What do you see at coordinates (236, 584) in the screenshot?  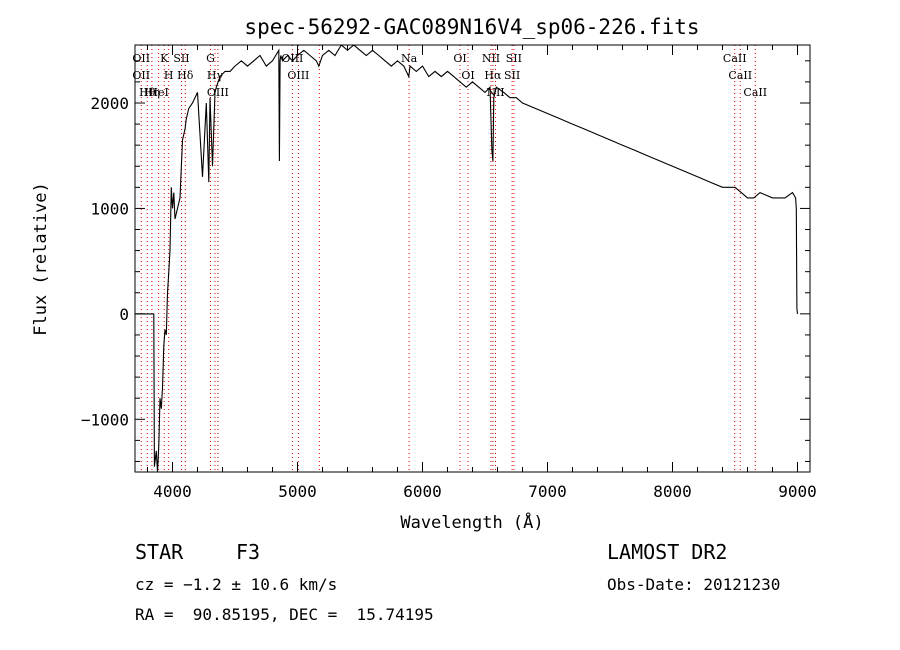 I see `redshift-velocity: cz = −1.2 ± 10.6 km/s` at bounding box center [236, 584].